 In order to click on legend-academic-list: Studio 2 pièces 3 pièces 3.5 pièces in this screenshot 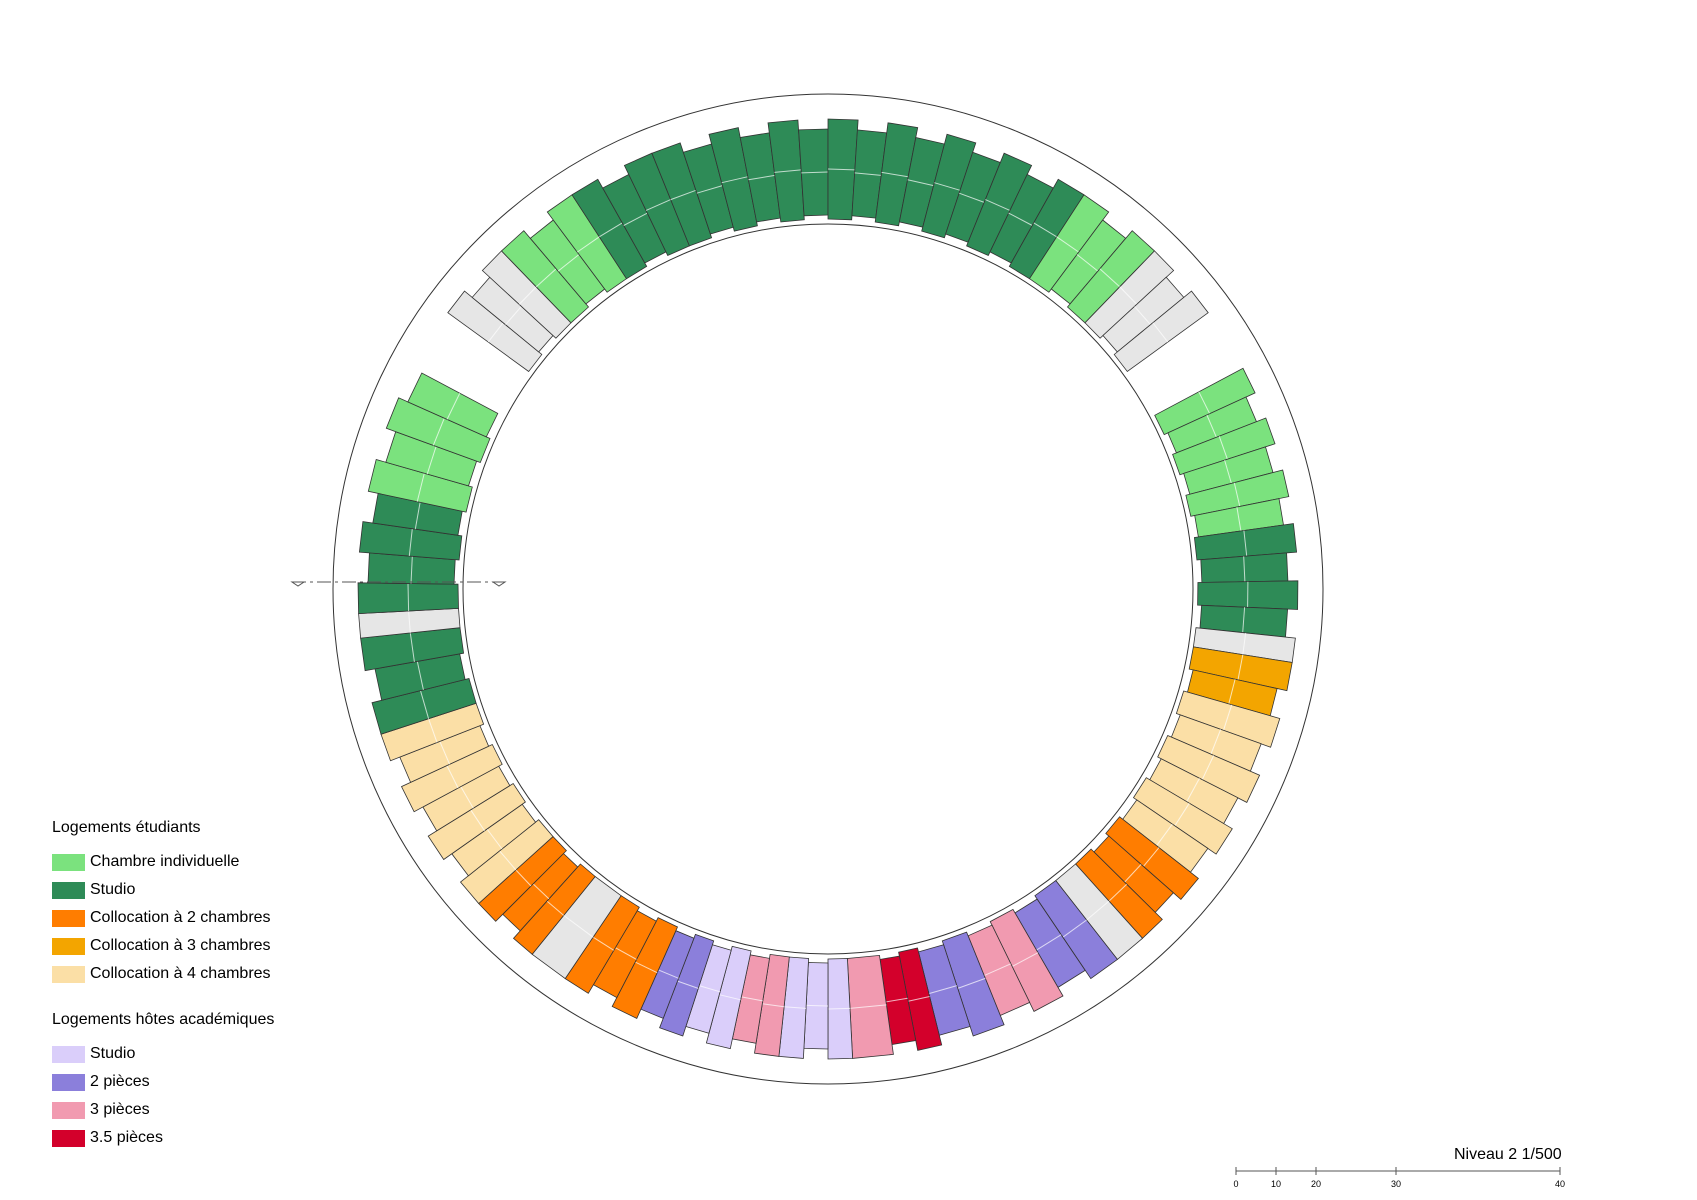, I will do `click(202, 1096)`.